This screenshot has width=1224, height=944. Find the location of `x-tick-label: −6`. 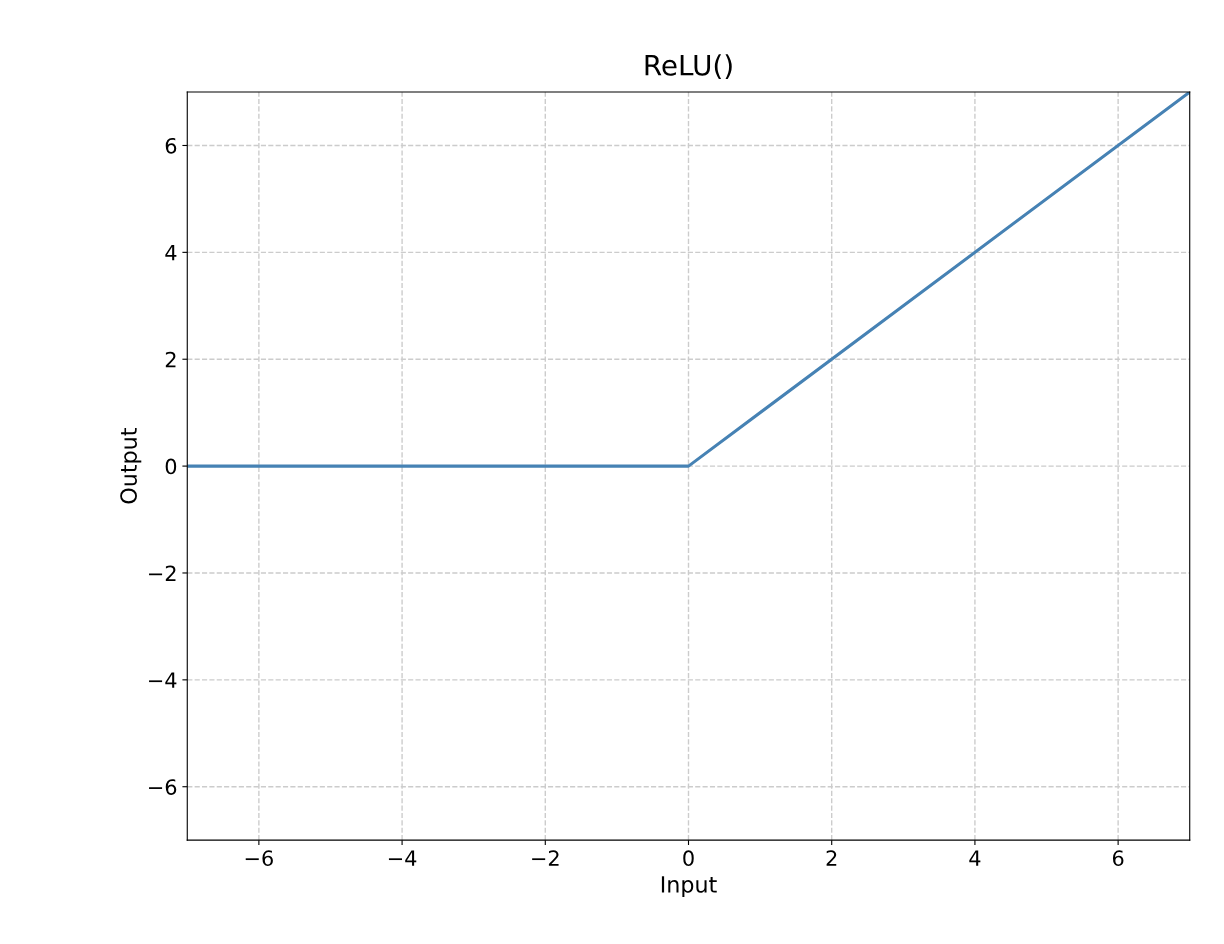

x-tick-label: −6 is located at coordinates (259, 858).